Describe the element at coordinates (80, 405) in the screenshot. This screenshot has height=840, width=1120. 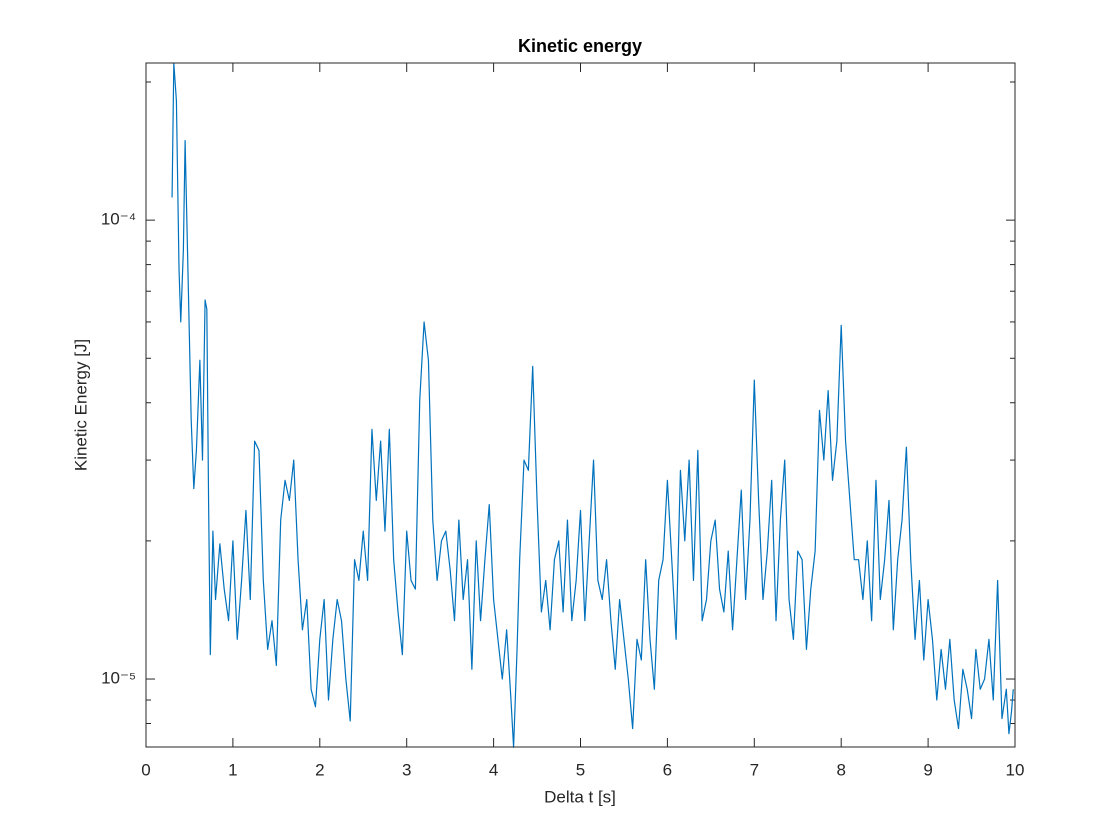
I see `y-axis-label: Kinetic Energy [J]` at that location.